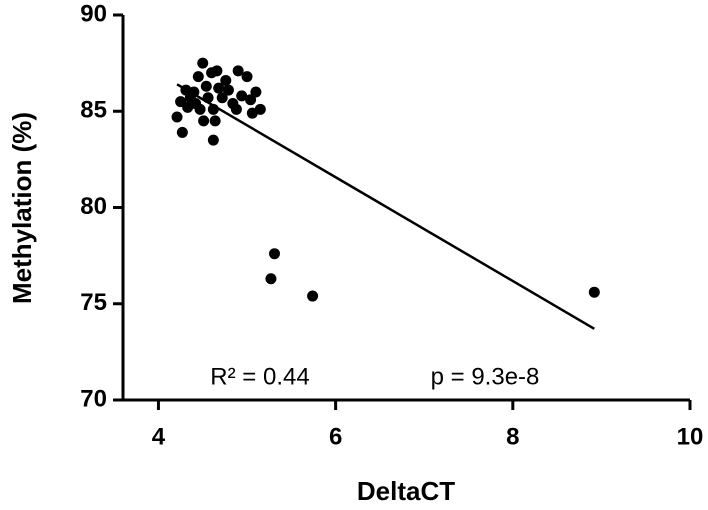 The image size is (708, 510). What do you see at coordinates (406, 491) in the screenshot?
I see `x-axis-label: DeltaCT` at bounding box center [406, 491].